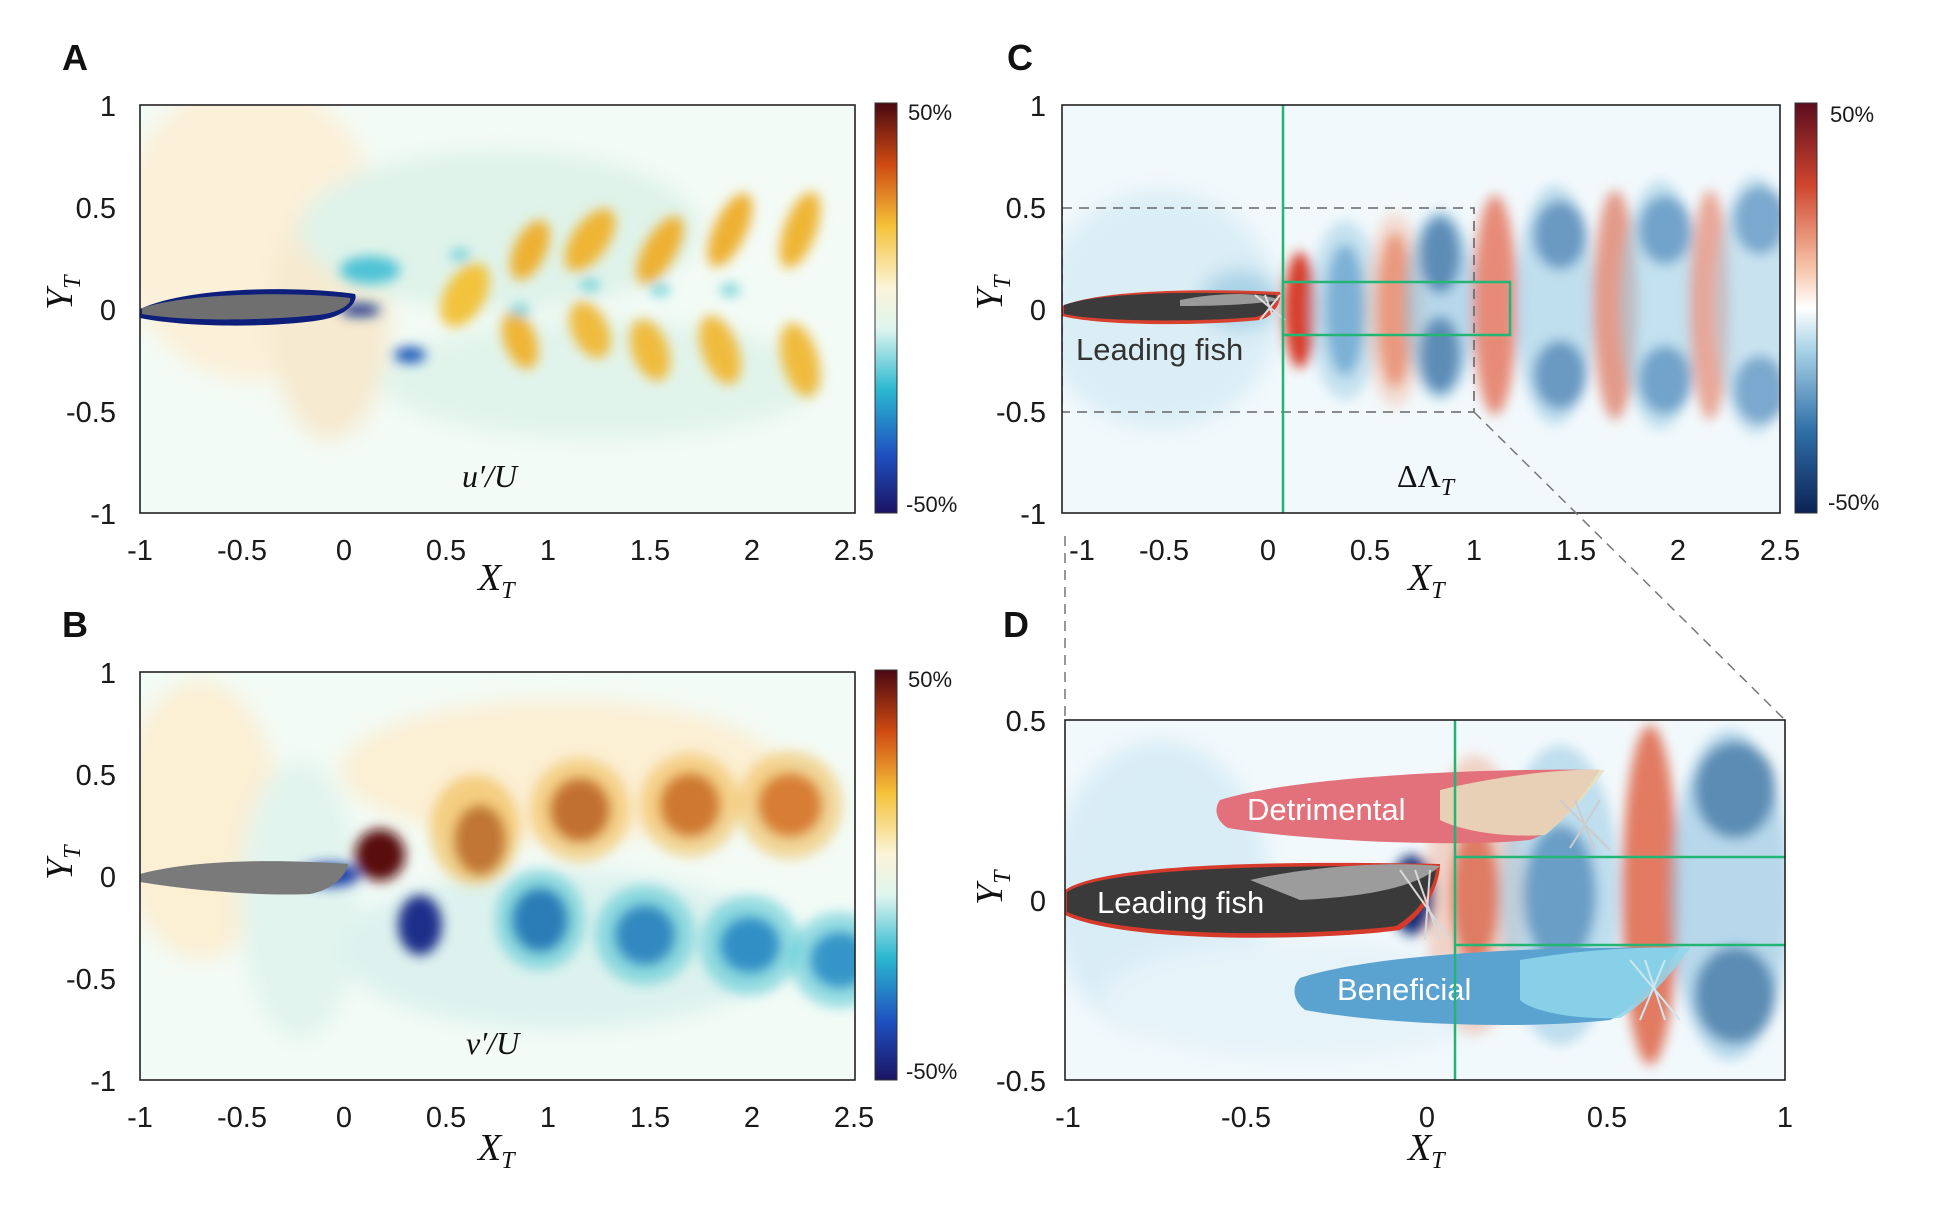 The height and width of the screenshot is (1214, 1950). Describe the element at coordinates (1780, 551) in the screenshot. I see `x-tick-c-7: 2.5` at that location.